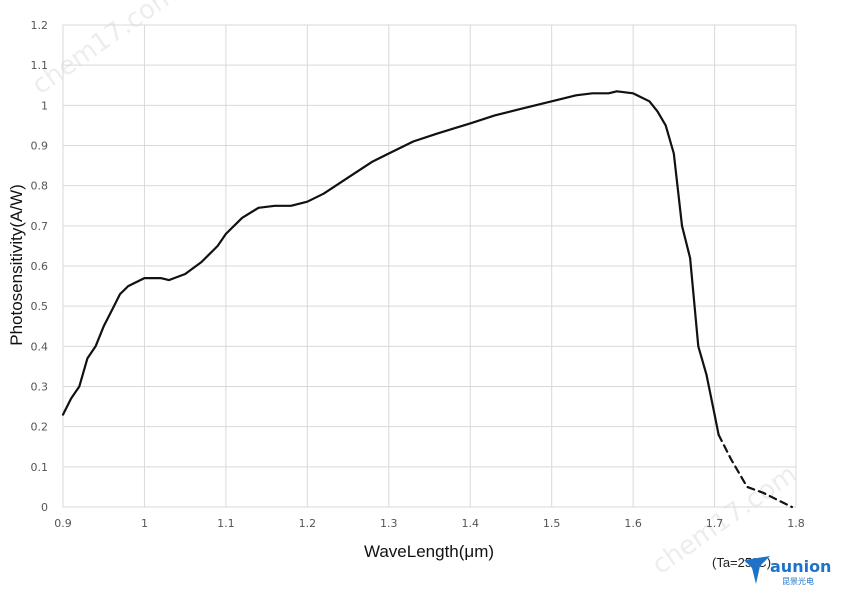 The image size is (850, 596). Describe the element at coordinates (552, 523) in the screenshot. I see `x-tick-label: 1.5` at that location.